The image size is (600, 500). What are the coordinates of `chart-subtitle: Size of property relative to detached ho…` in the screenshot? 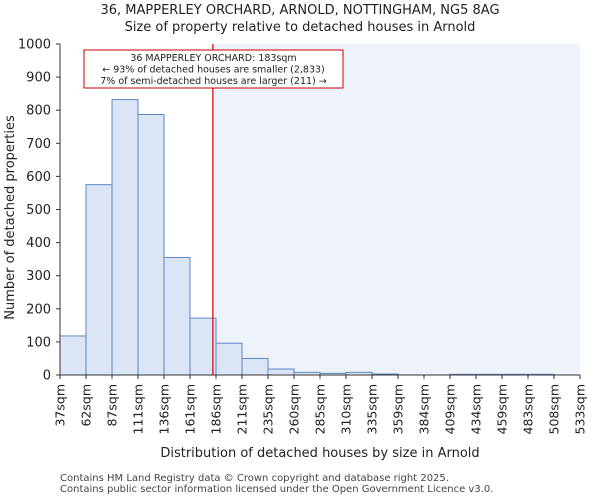 It's located at (300, 27).